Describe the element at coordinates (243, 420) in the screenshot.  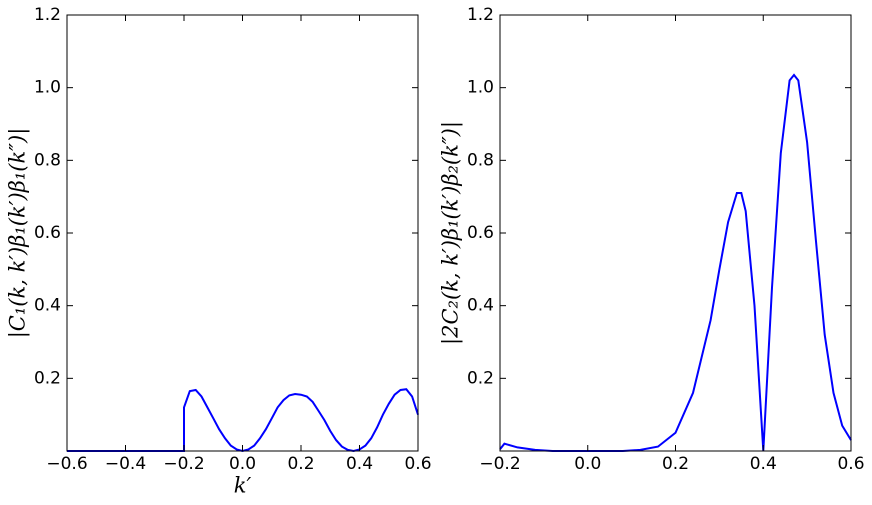
I see `data-line` at that location.